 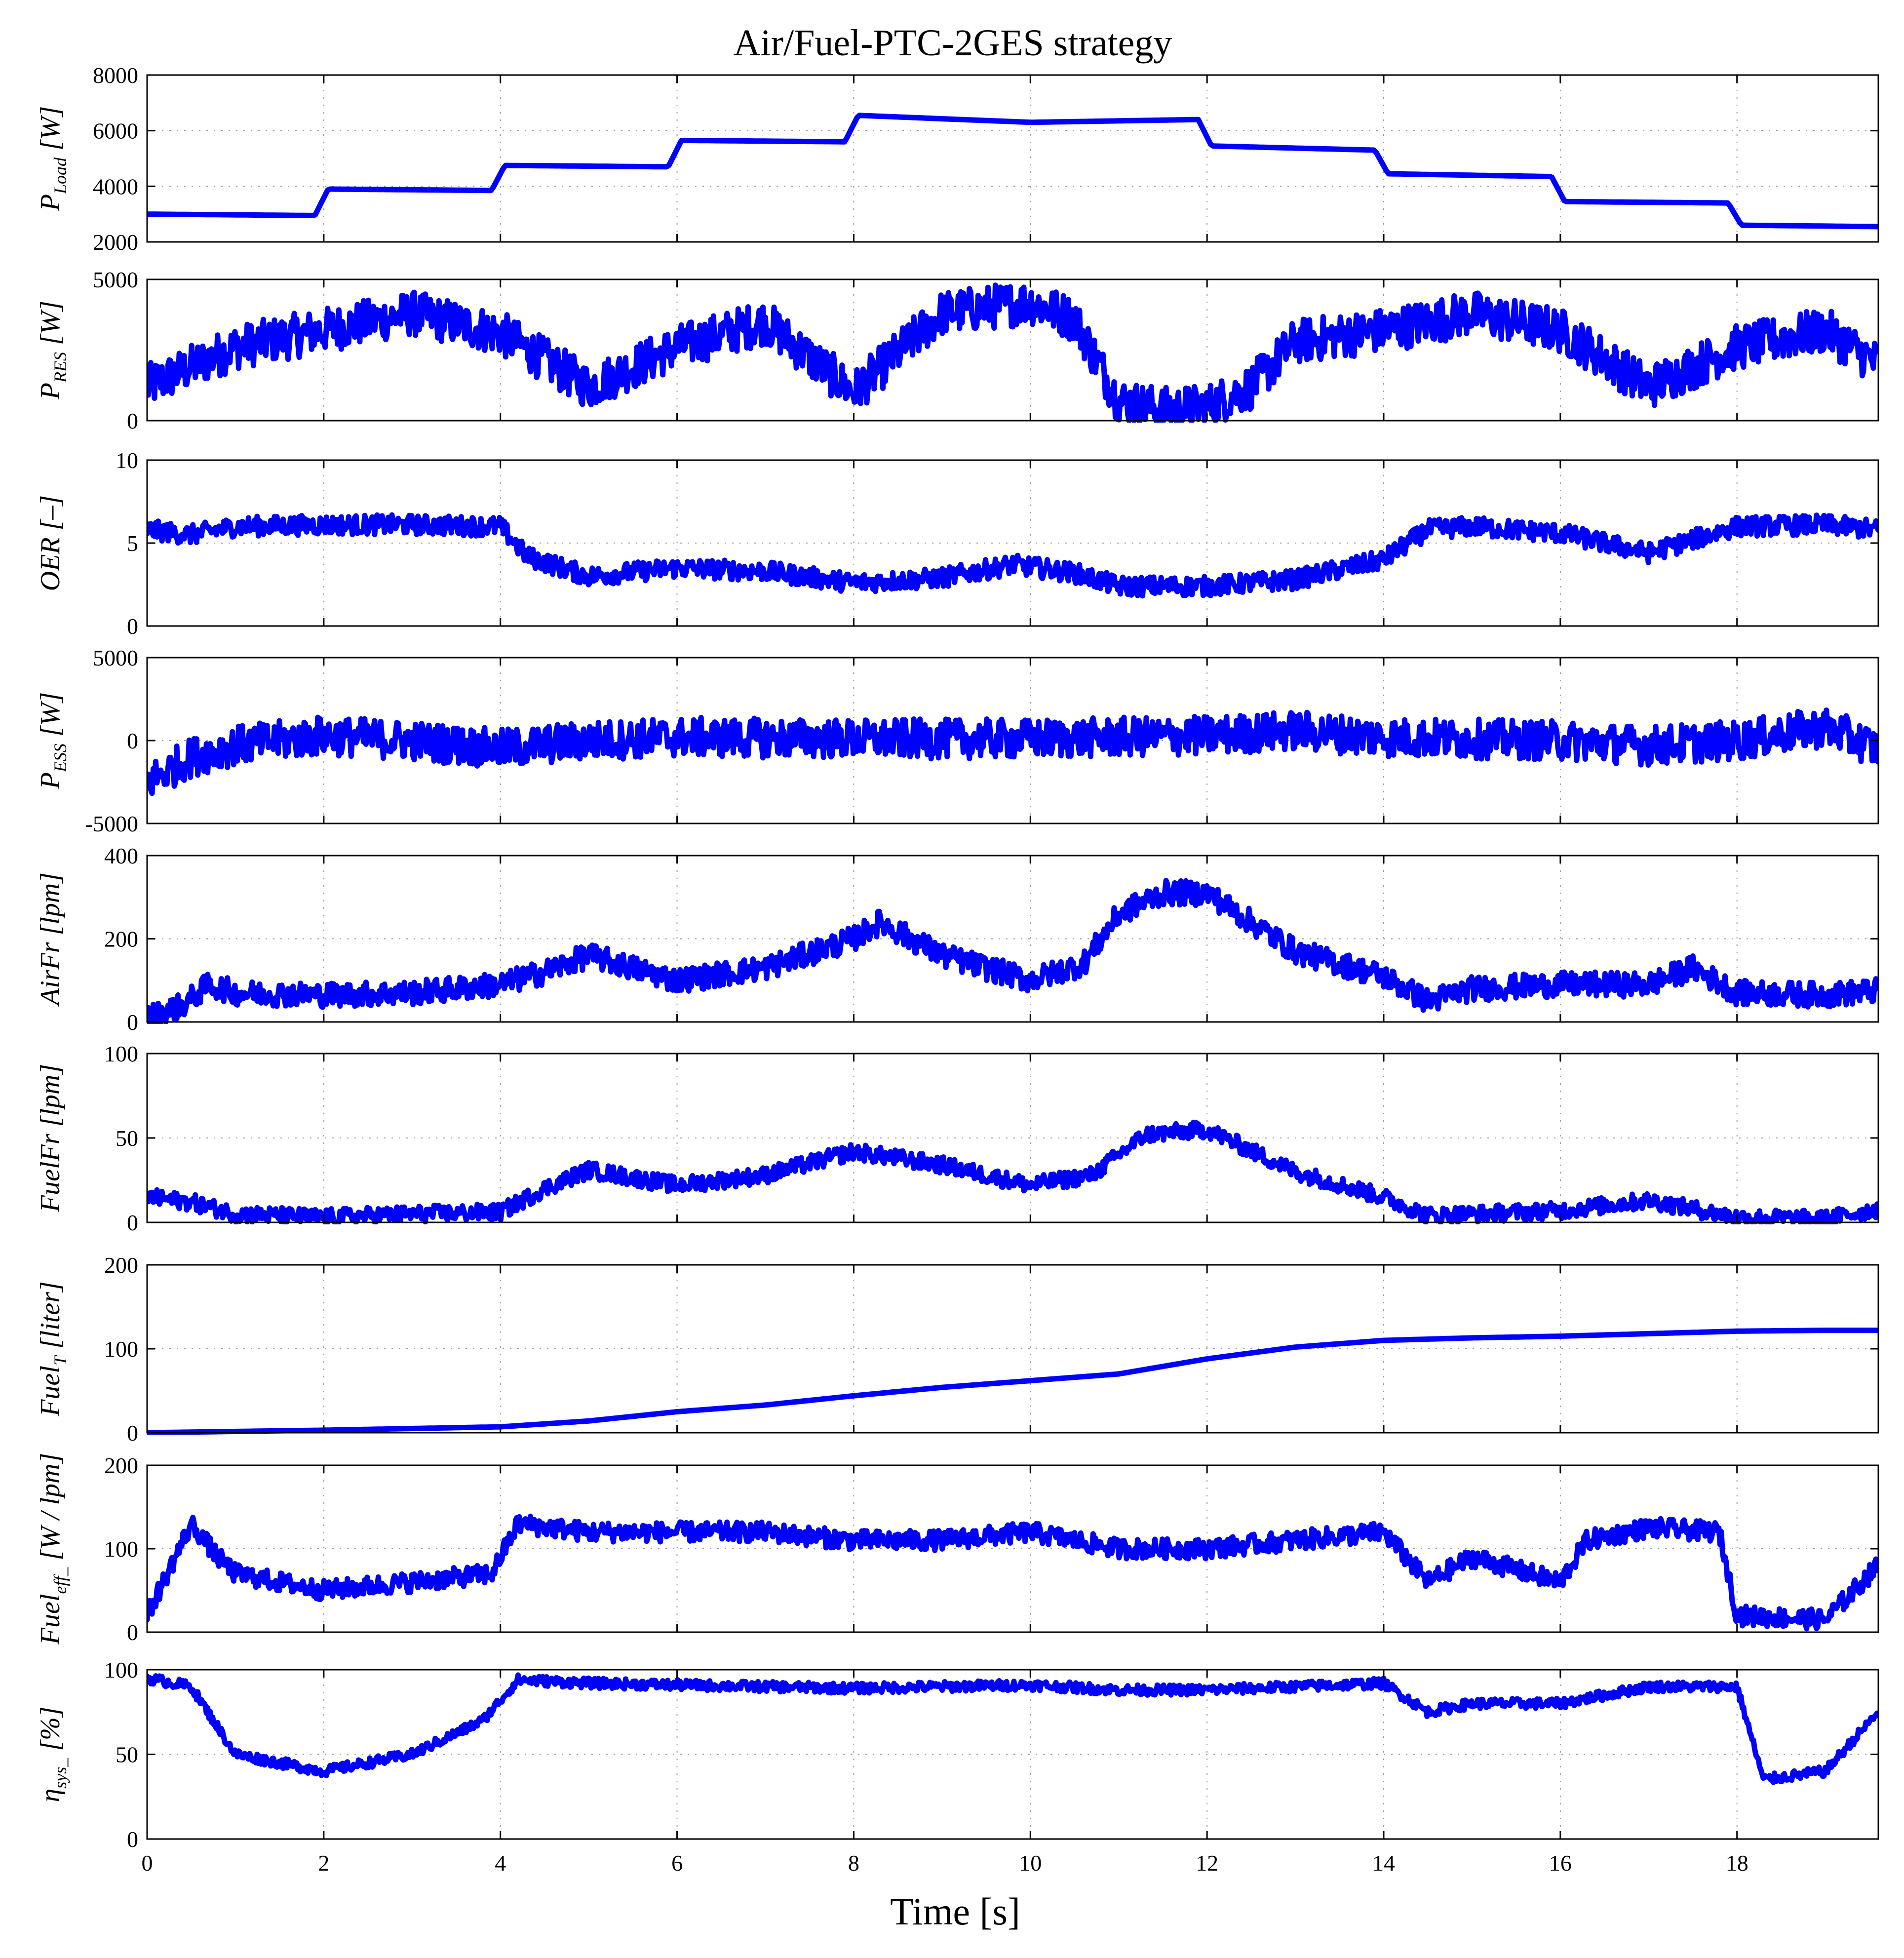 What do you see at coordinates (1012, 1572) in the screenshot?
I see `series-line-fueleff` at bounding box center [1012, 1572].